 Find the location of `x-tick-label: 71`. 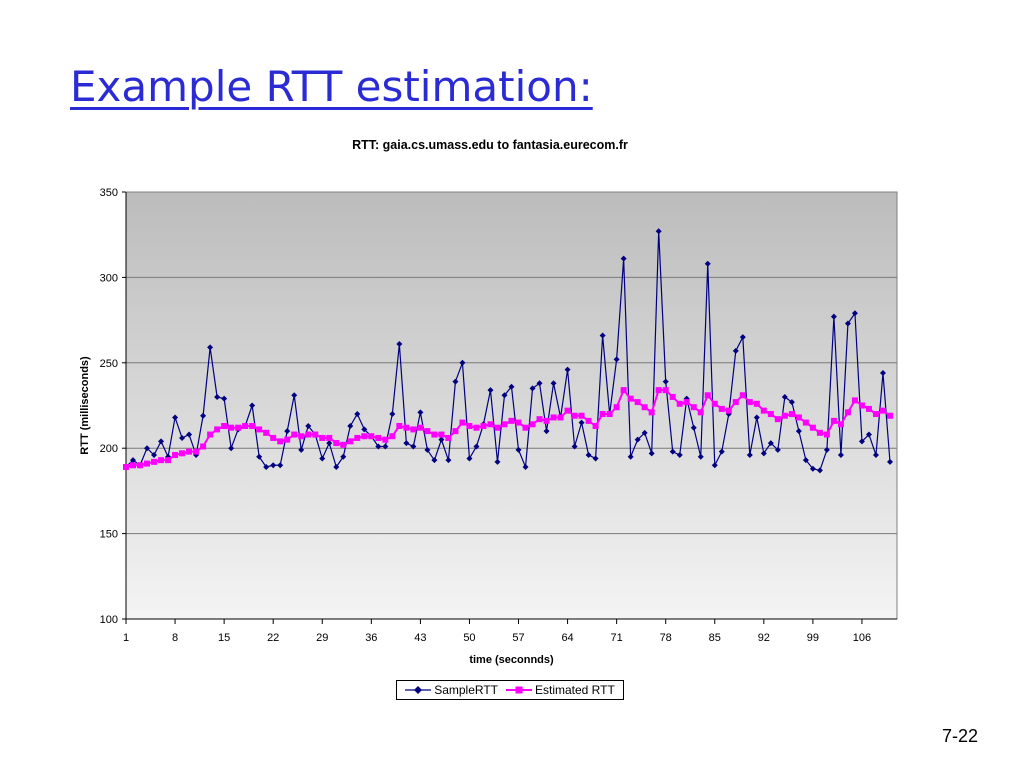

x-tick-label: 71 is located at coordinates (617, 638).